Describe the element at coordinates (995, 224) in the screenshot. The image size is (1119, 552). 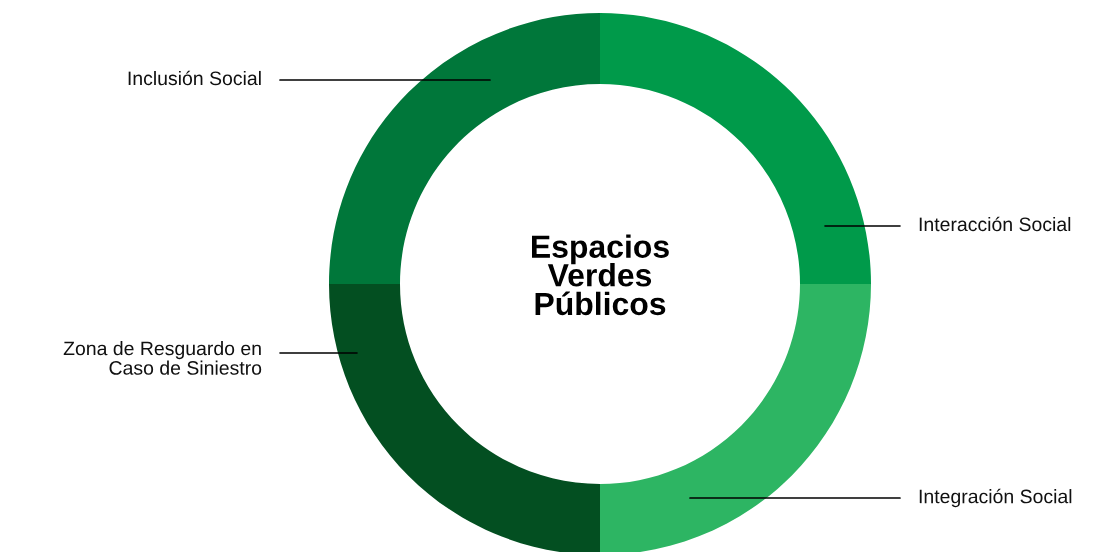
I see `slice-label: Interacción Social` at that location.